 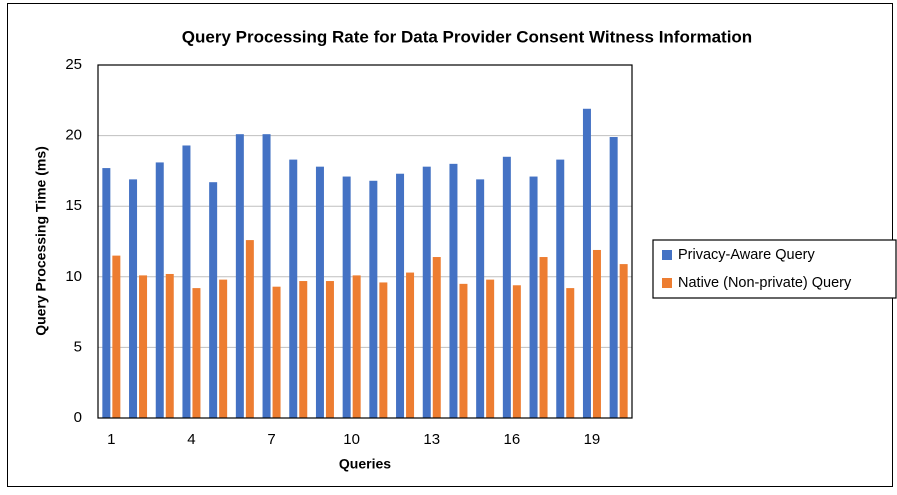 I want to click on y-axis-label: Query Processing Time (ms), so click(x=41, y=241).